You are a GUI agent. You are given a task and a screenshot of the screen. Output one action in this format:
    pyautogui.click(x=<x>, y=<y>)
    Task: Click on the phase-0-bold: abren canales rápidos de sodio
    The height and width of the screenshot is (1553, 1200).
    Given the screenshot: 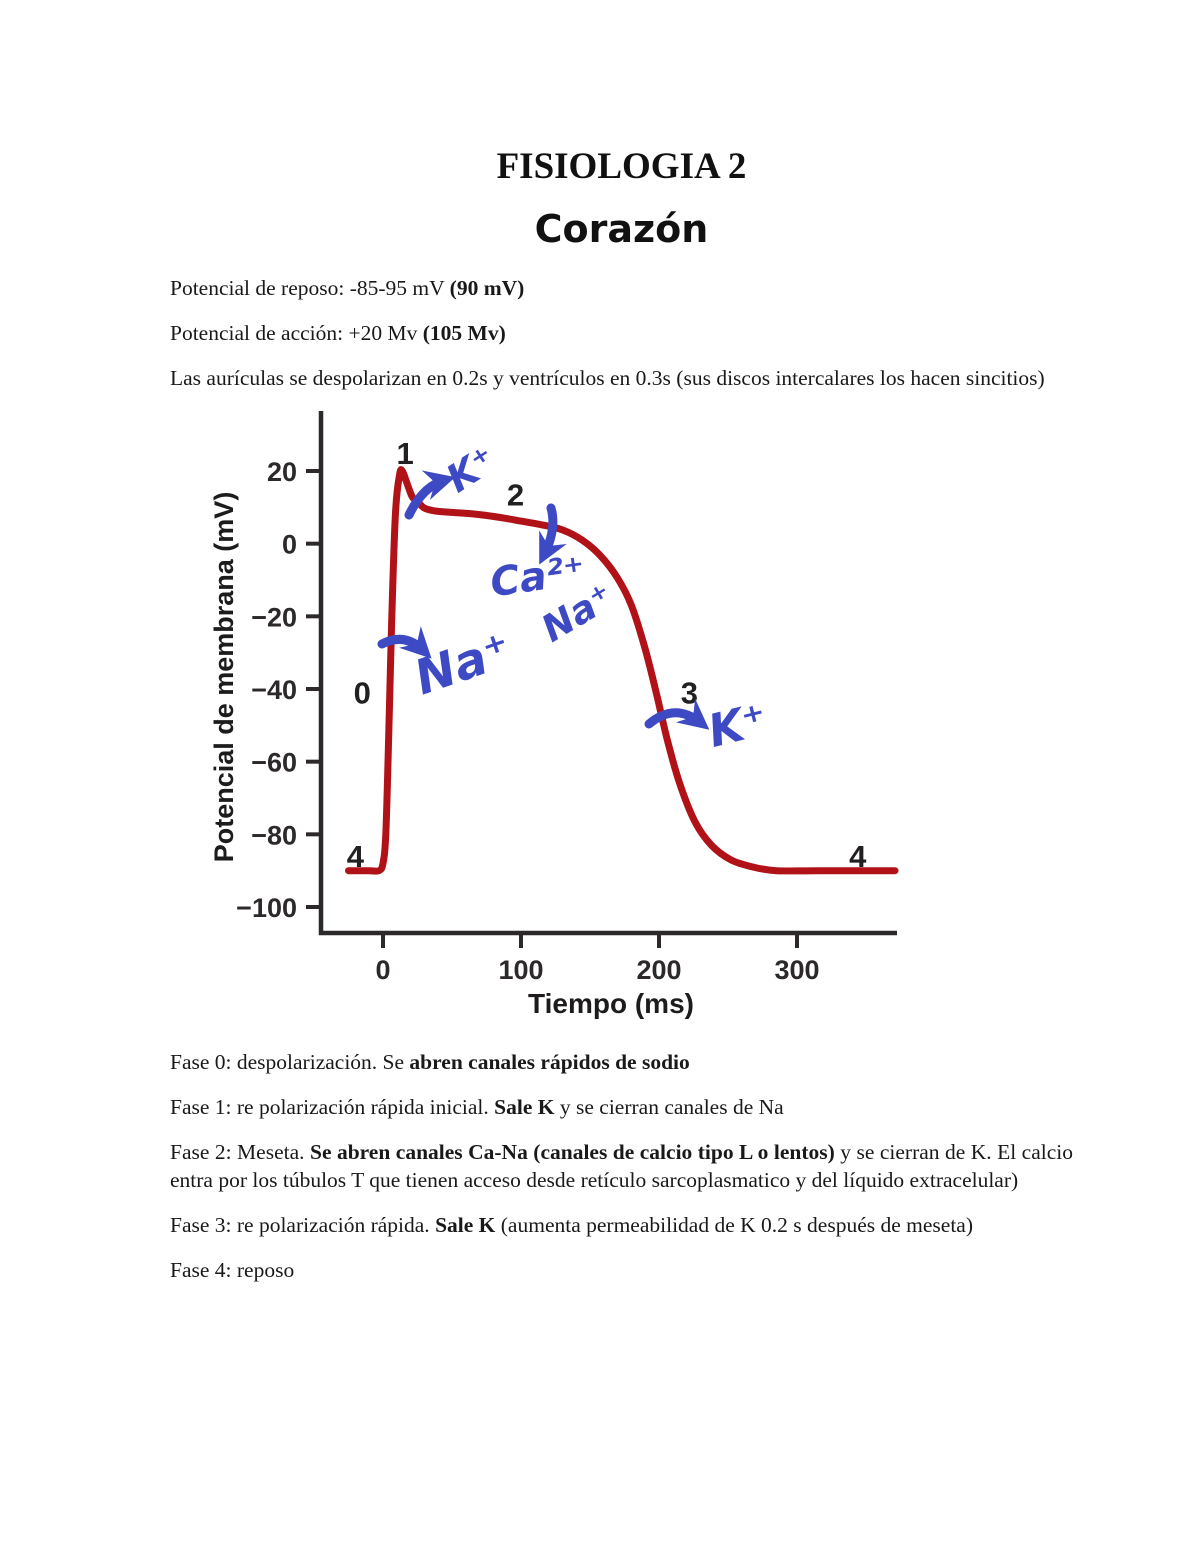 What is the action you would take?
    pyautogui.click(x=549, y=1062)
    